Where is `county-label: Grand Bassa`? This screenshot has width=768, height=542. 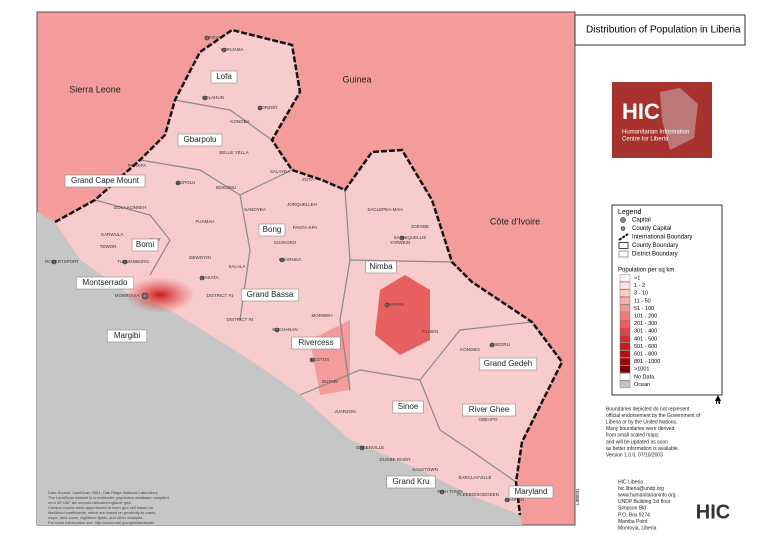
county-label: Grand Bassa is located at coordinates (270, 294).